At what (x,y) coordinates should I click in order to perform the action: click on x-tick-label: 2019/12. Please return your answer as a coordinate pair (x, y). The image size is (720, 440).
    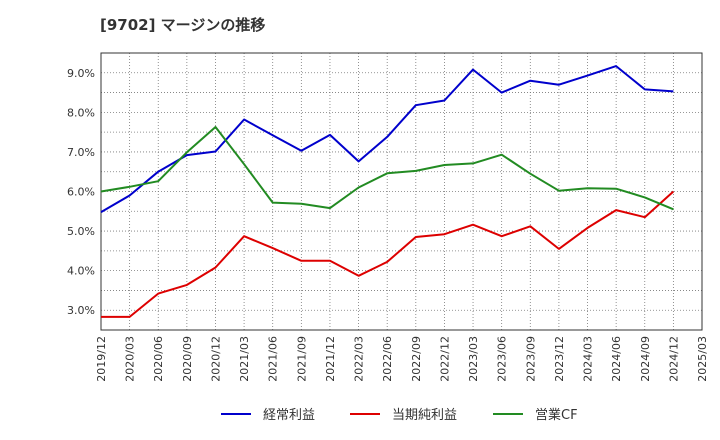
    Looking at the image, I should click on (101, 359).